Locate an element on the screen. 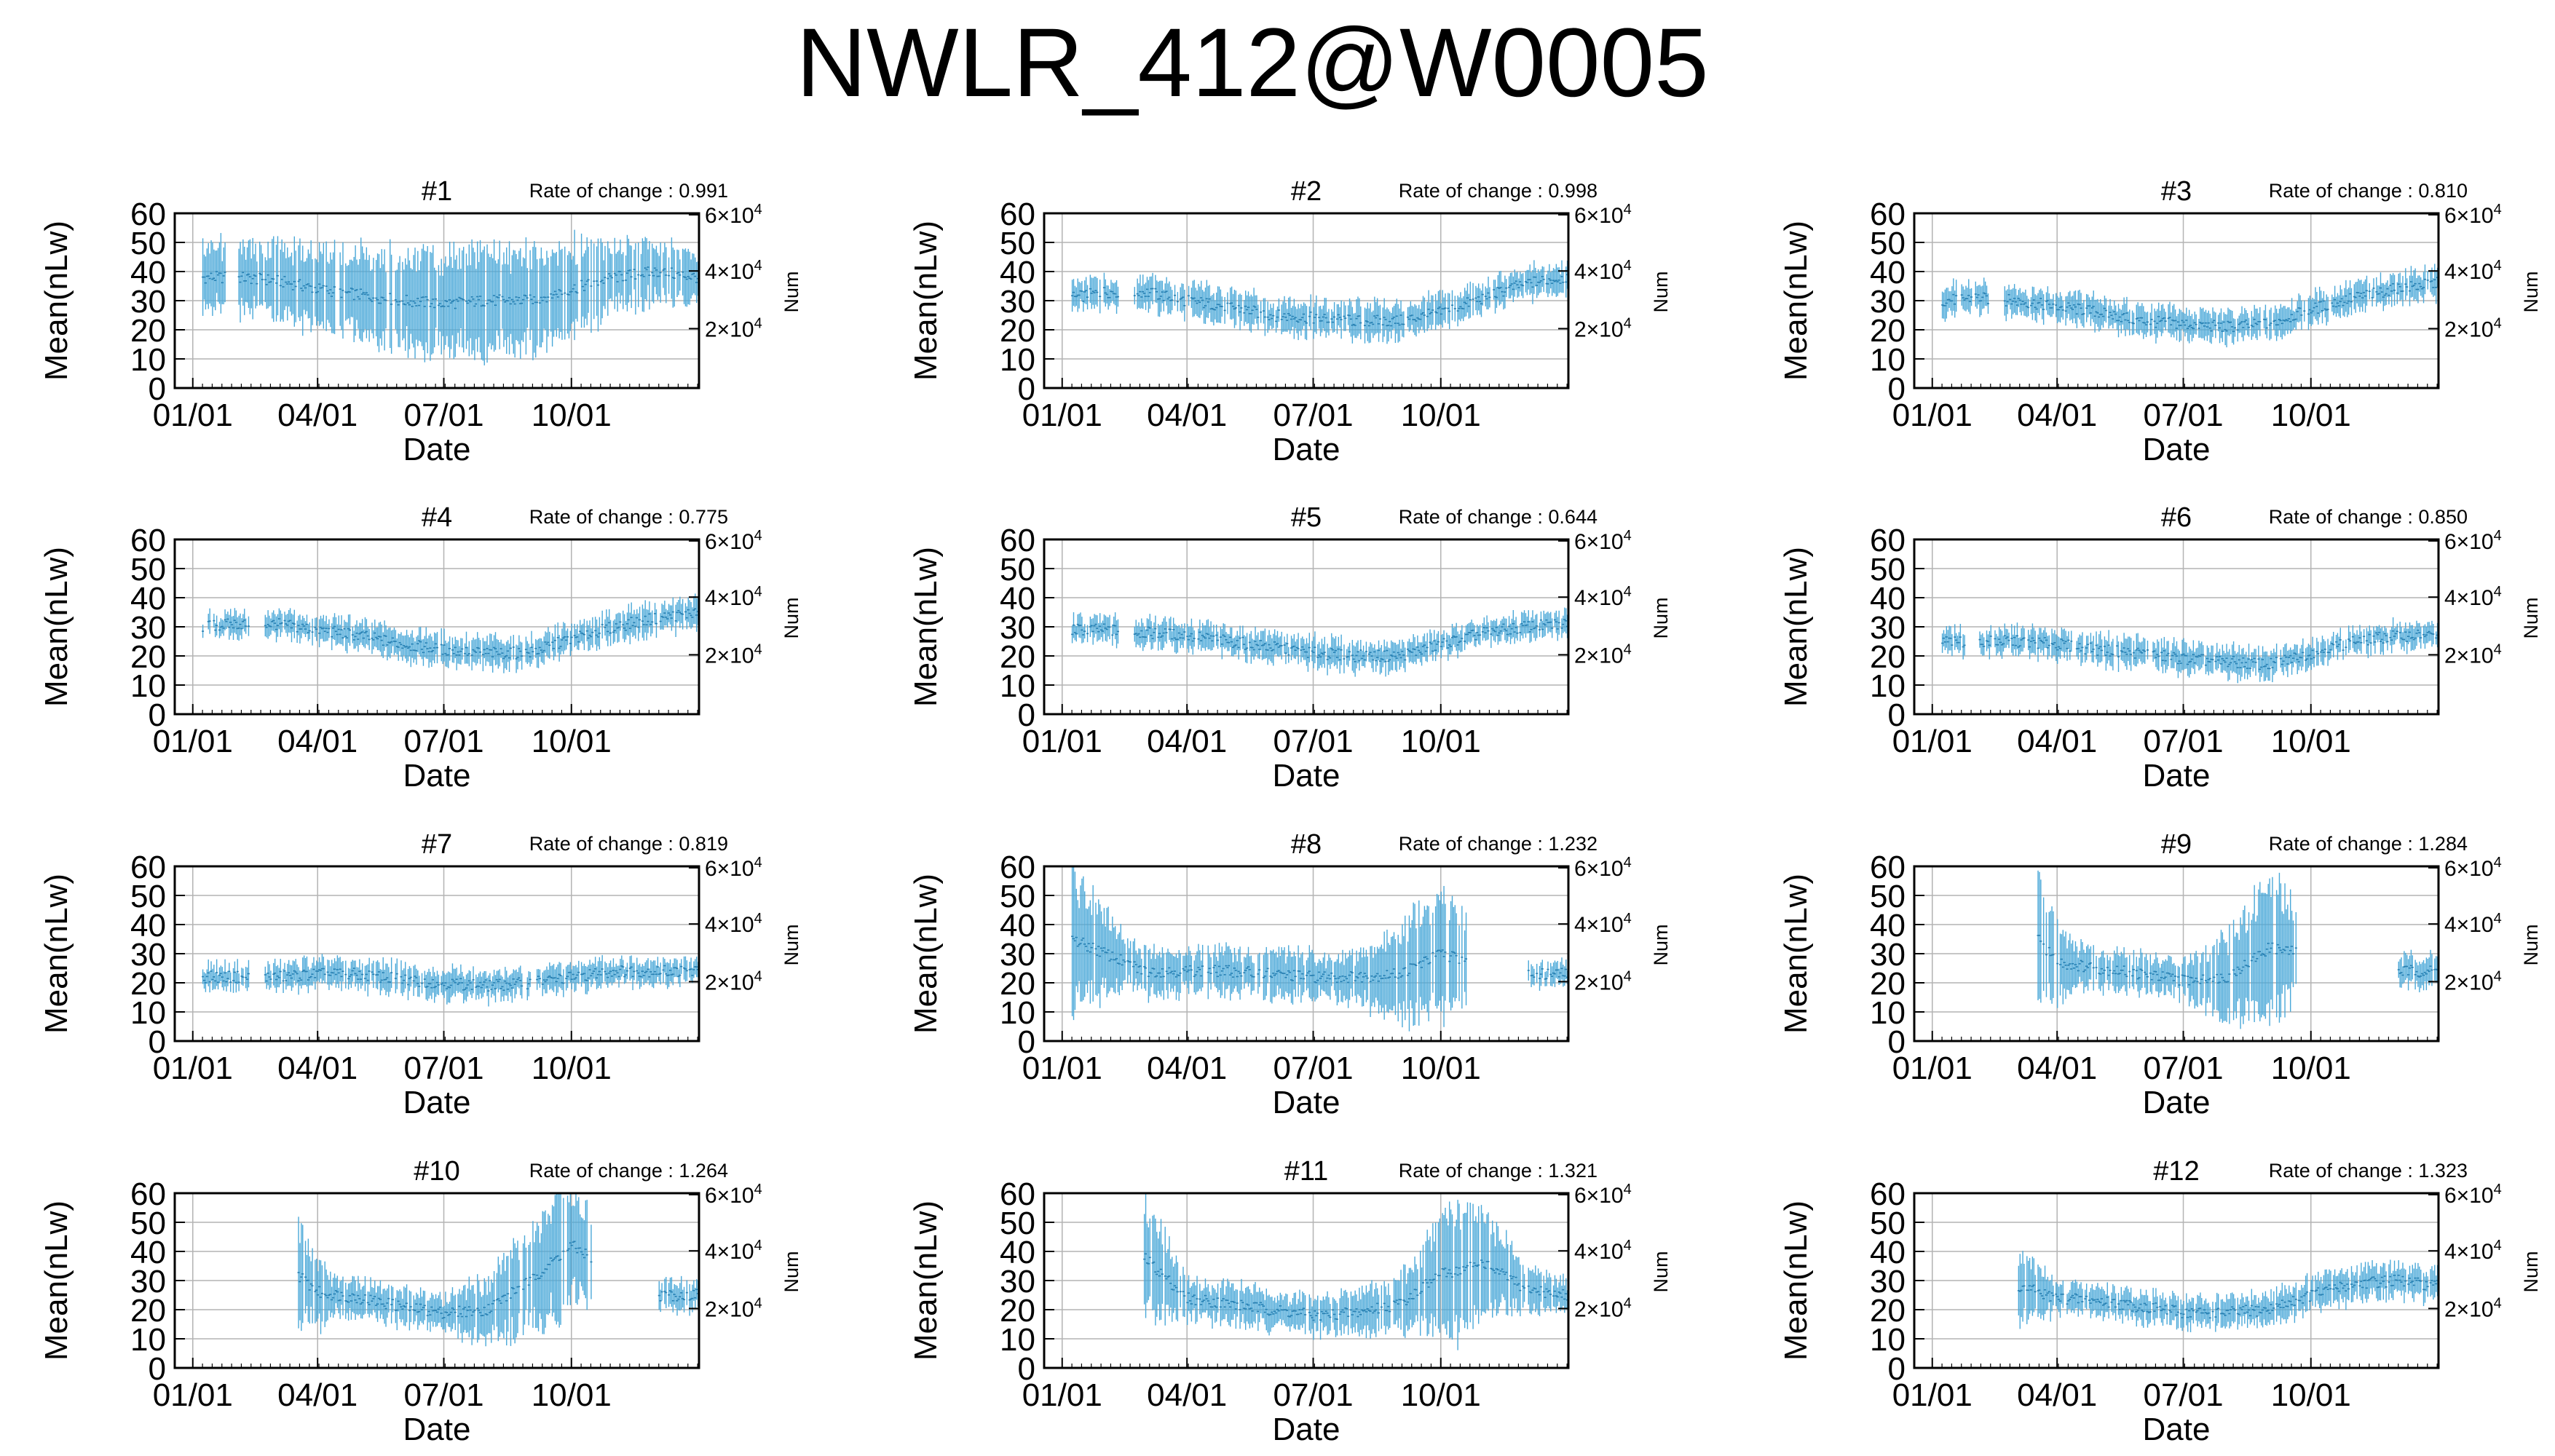 Image resolution: width=2555 pixels, height=1456 pixels. panel-title: #2 is located at coordinates (1306, 191).